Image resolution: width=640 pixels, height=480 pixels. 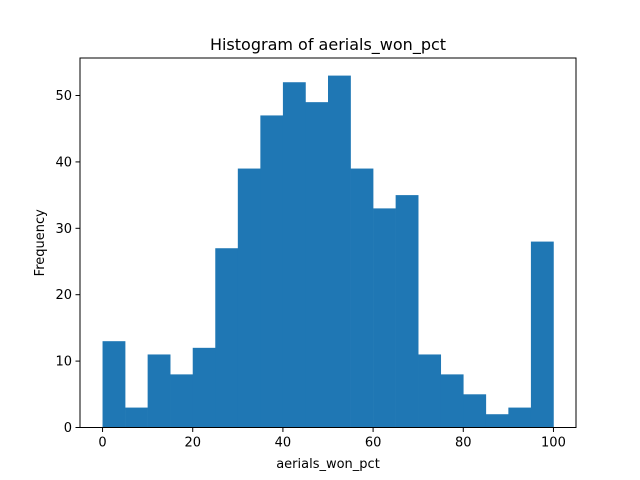 I want to click on y-tick-label: 40, so click(x=63, y=162).